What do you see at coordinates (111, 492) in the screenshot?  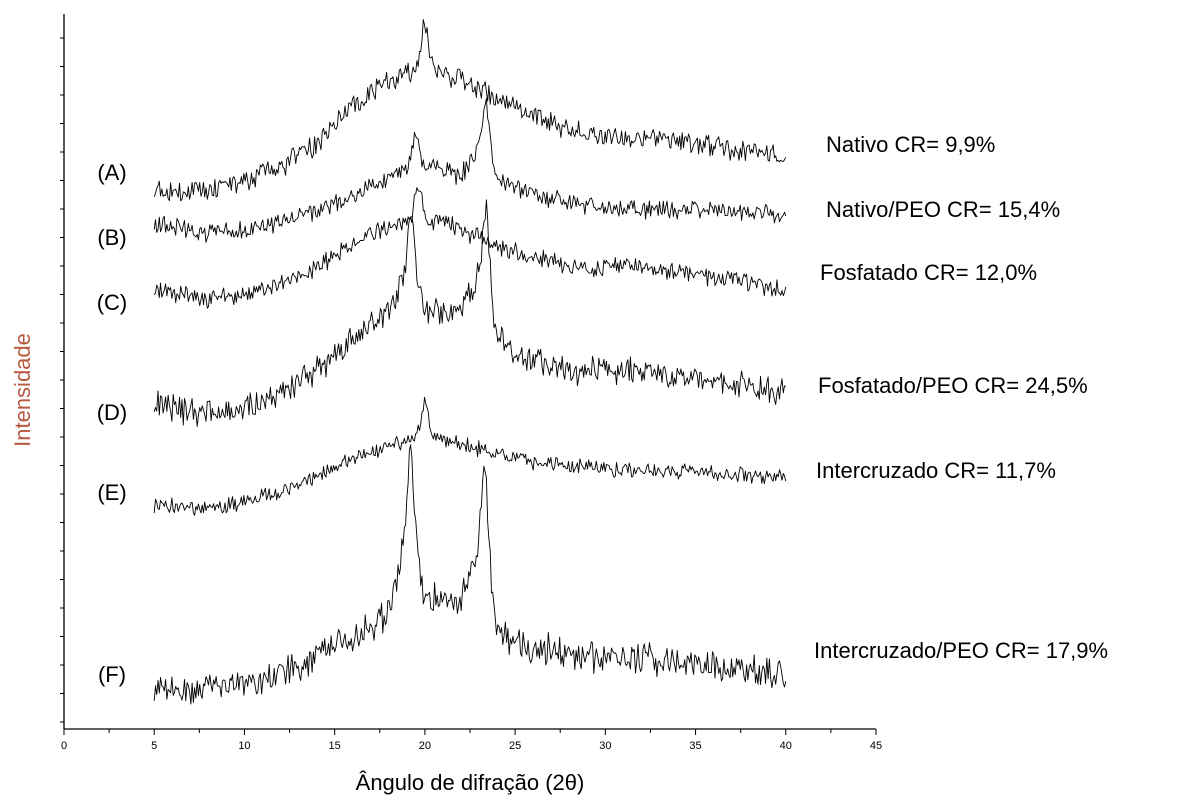 I see `series-letter-label: (E)` at bounding box center [111, 492].